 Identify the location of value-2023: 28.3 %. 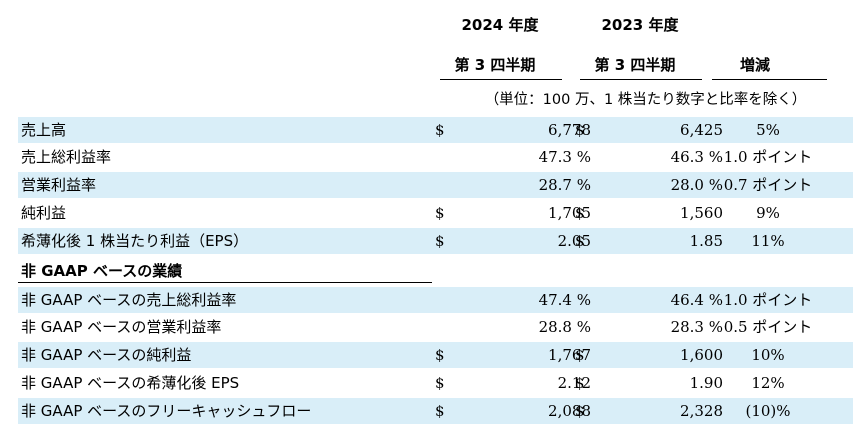
(696, 327).